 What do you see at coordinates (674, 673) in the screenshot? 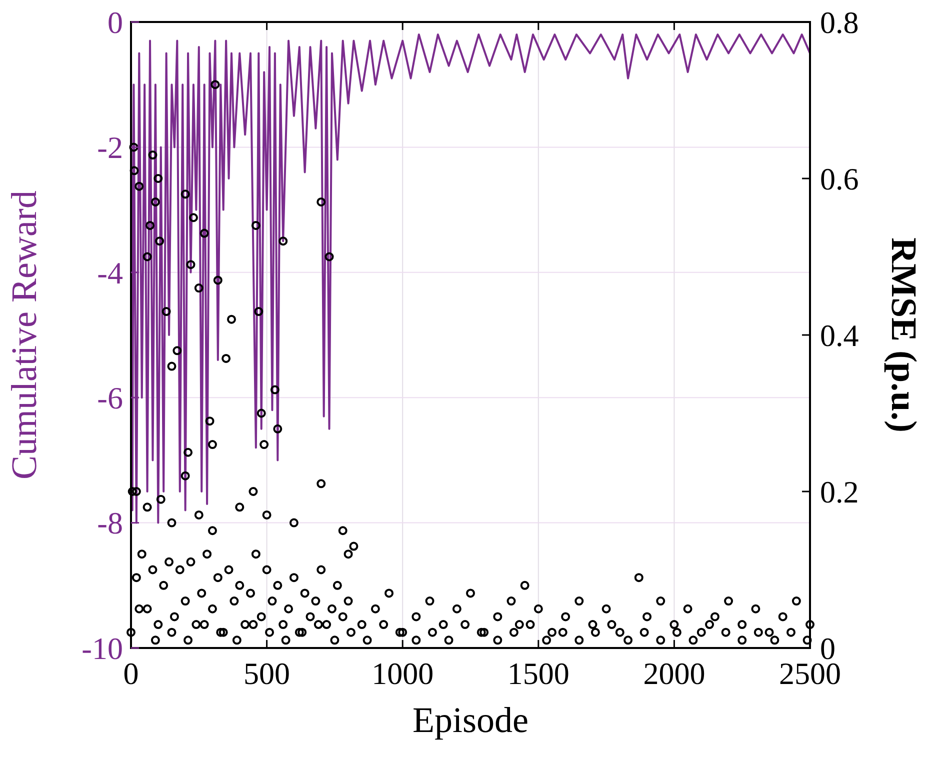
I see `x-tick-label: 2000` at bounding box center [674, 673].